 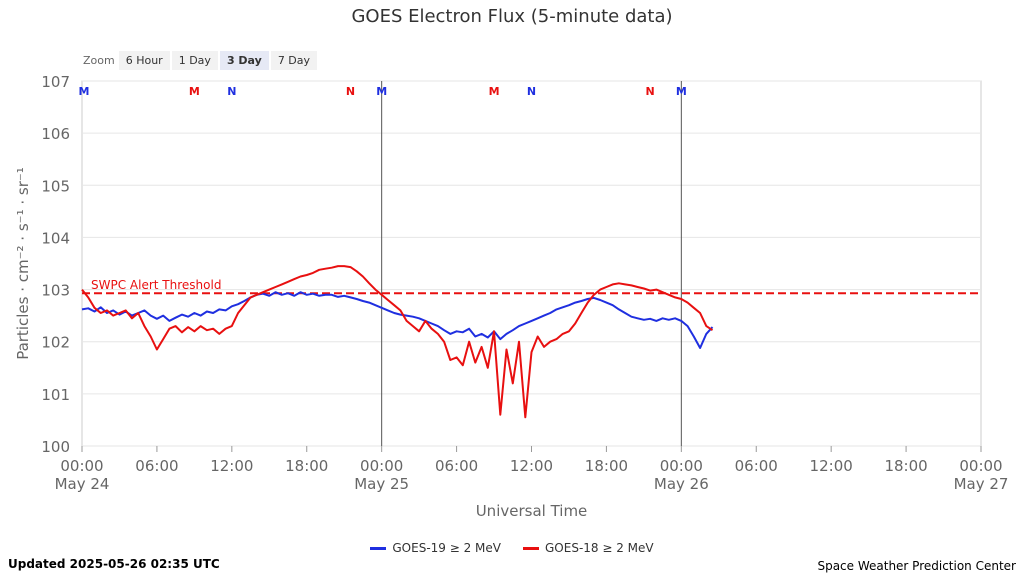 I want to click on zoom-label: Zoom, so click(x=99, y=60).